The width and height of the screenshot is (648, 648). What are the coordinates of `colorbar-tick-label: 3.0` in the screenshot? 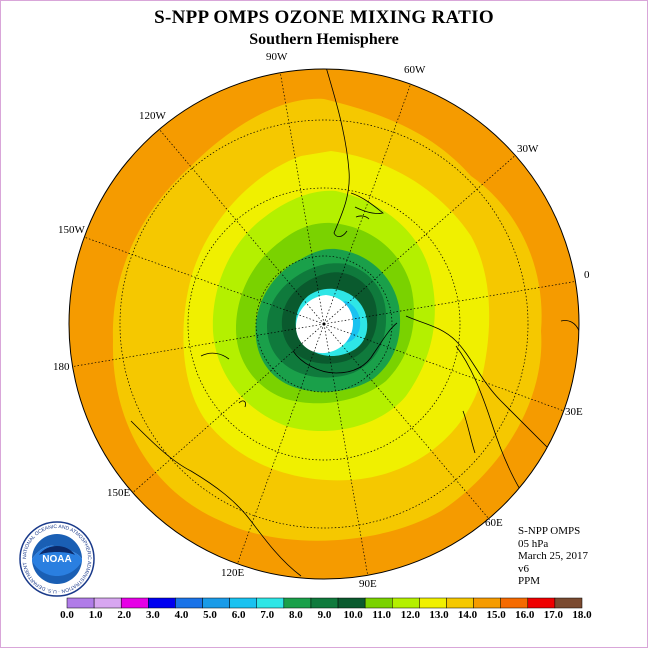 It's located at (152, 615).